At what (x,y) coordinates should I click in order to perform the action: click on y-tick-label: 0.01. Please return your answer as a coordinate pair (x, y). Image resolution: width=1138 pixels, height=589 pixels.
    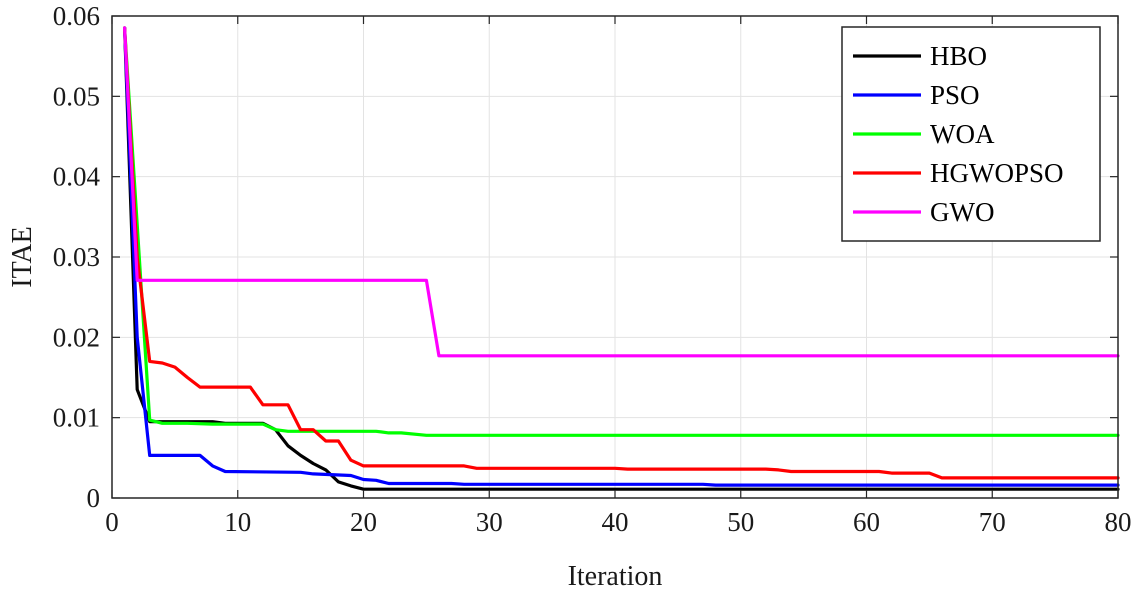
    Looking at the image, I should click on (76, 418).